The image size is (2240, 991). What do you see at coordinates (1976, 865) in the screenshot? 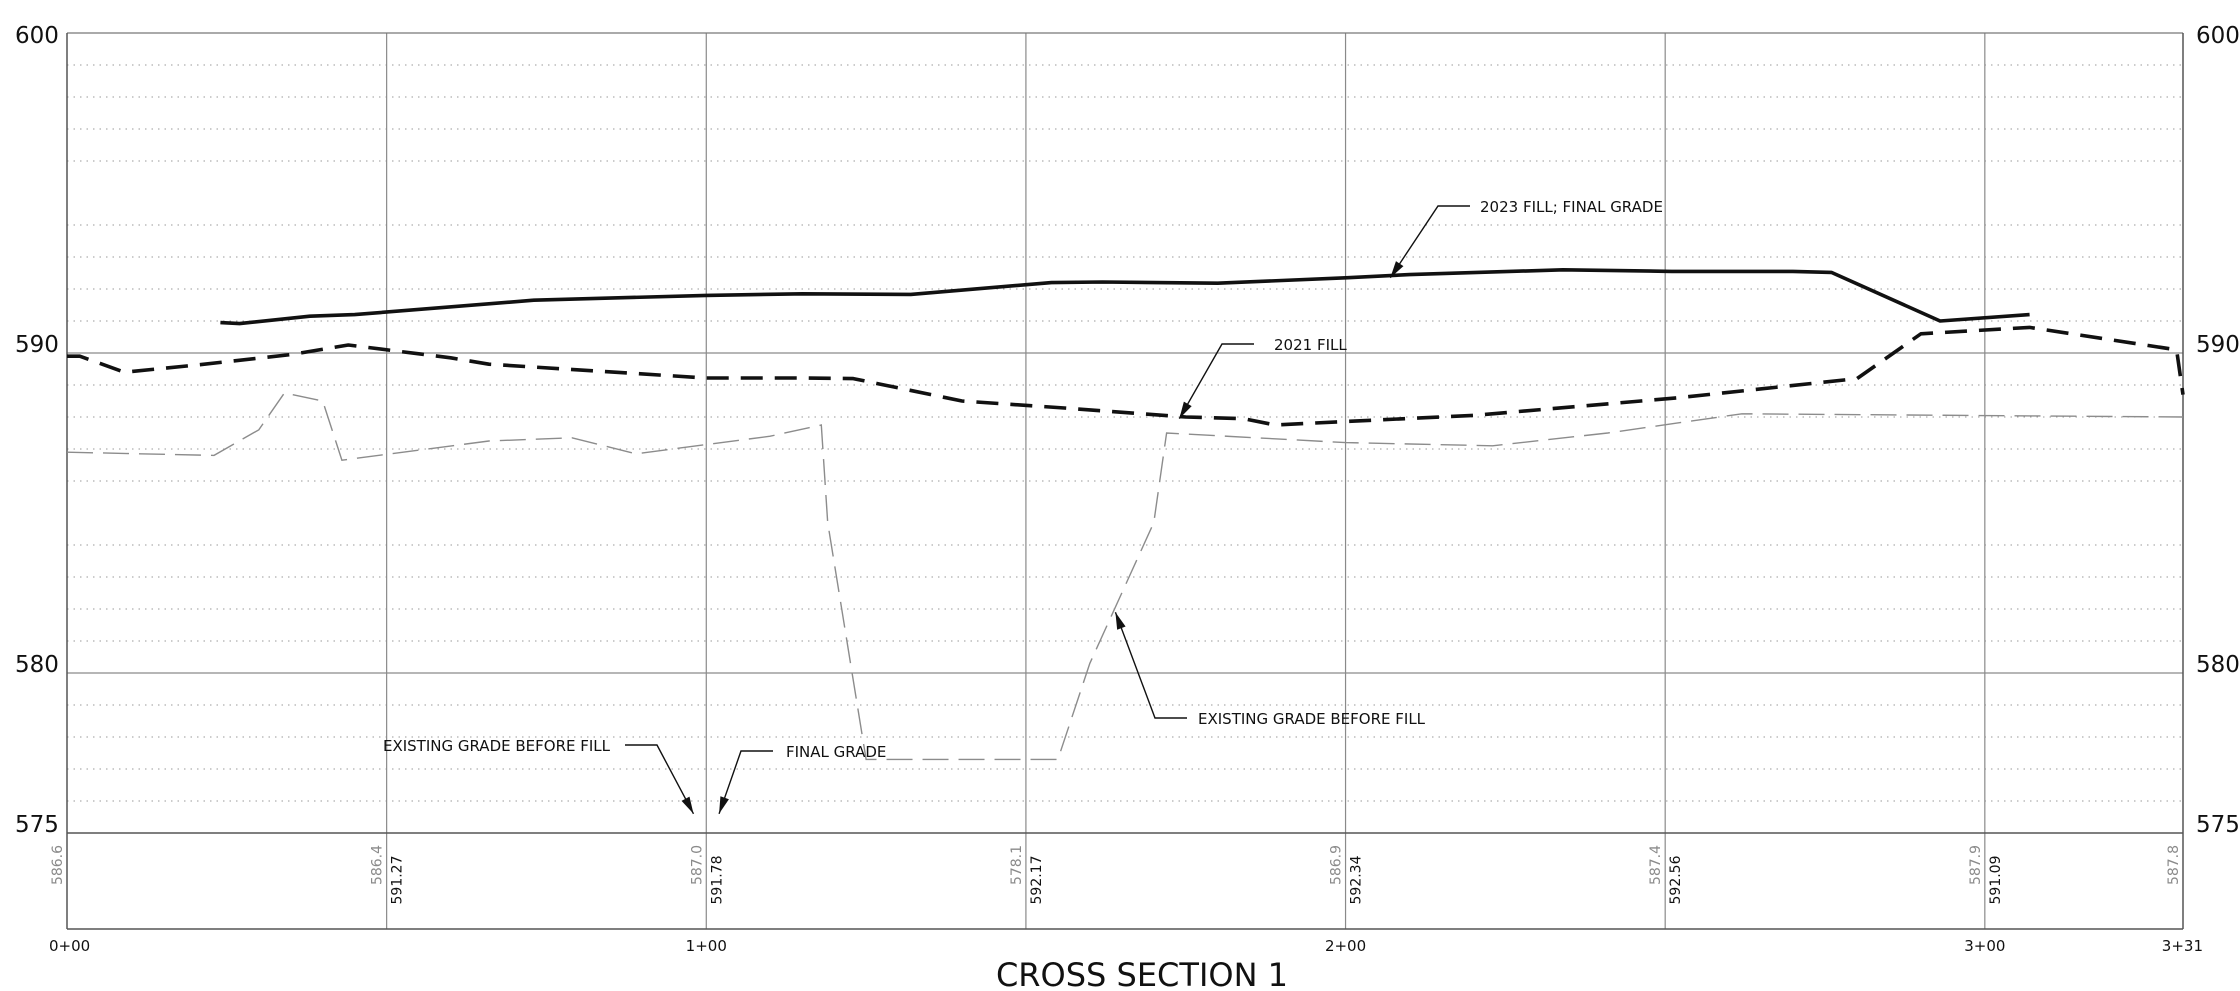
I see `existing-elevation-value: 587.9` at bounding box center [1976, 865].